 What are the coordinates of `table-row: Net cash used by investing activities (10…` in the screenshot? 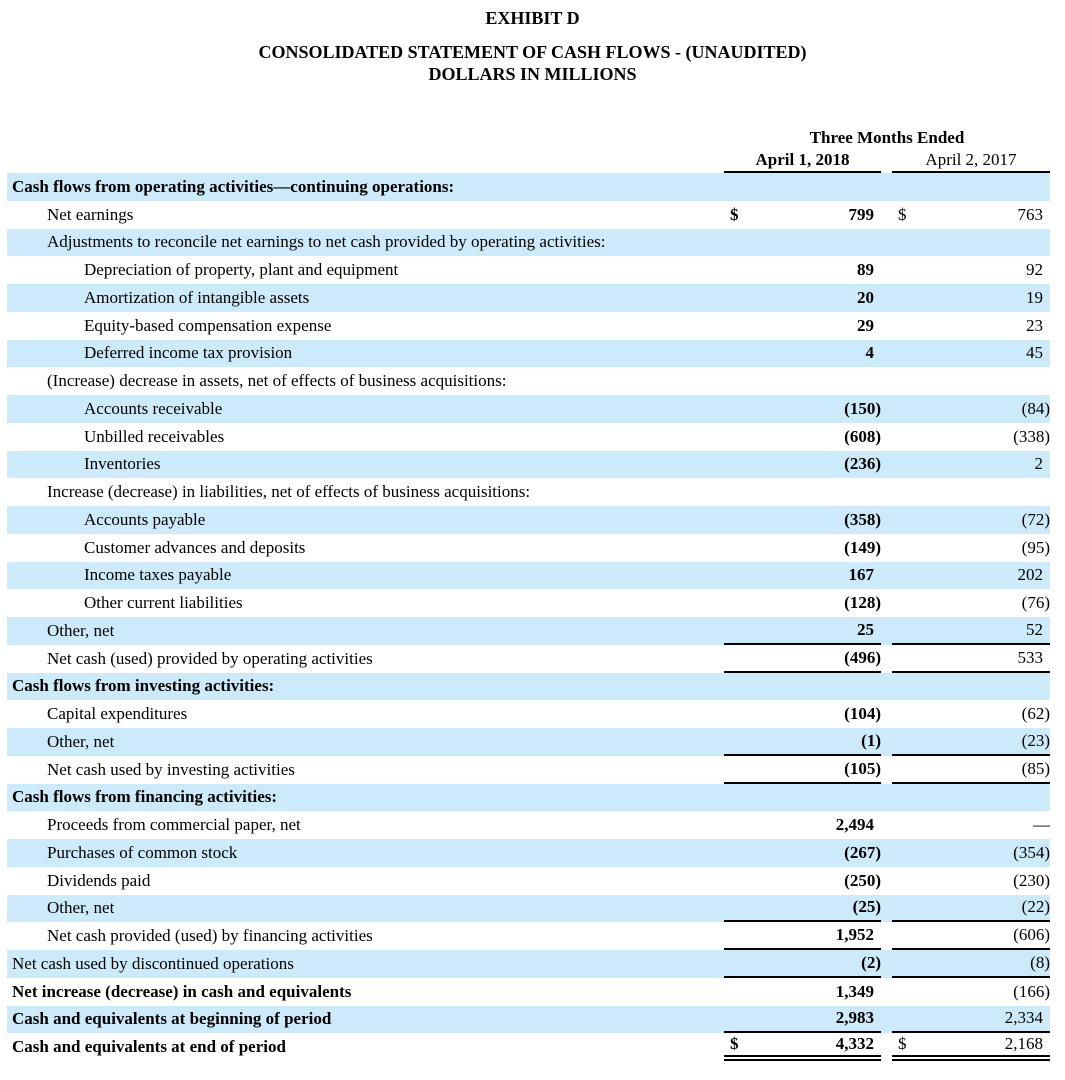 It's located at (528, 770).